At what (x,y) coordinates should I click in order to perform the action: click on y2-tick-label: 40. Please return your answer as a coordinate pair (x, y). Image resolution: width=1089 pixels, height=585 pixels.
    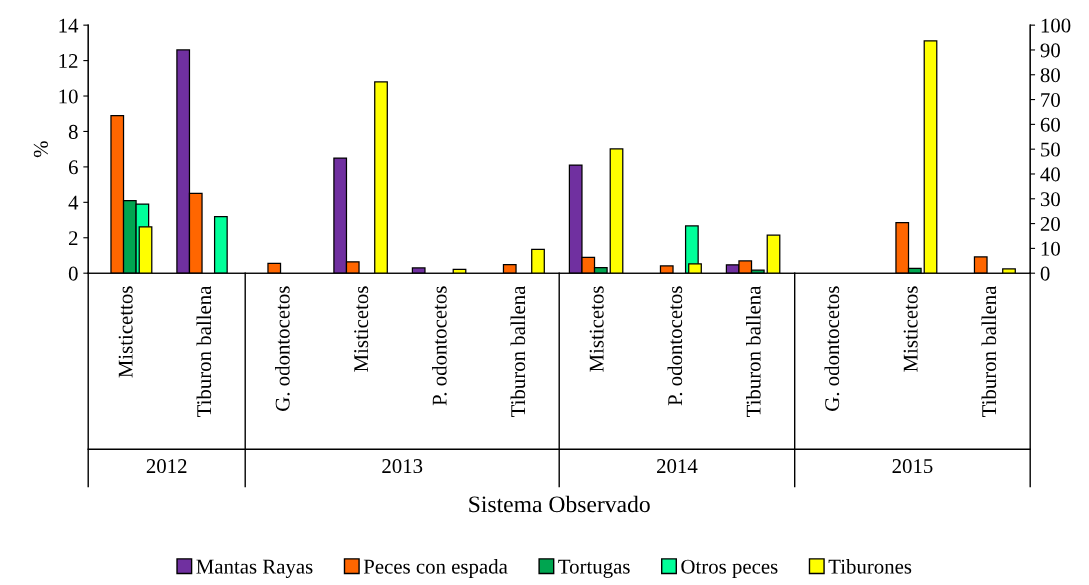
    Looking at the image, I should click on (1050, 174).